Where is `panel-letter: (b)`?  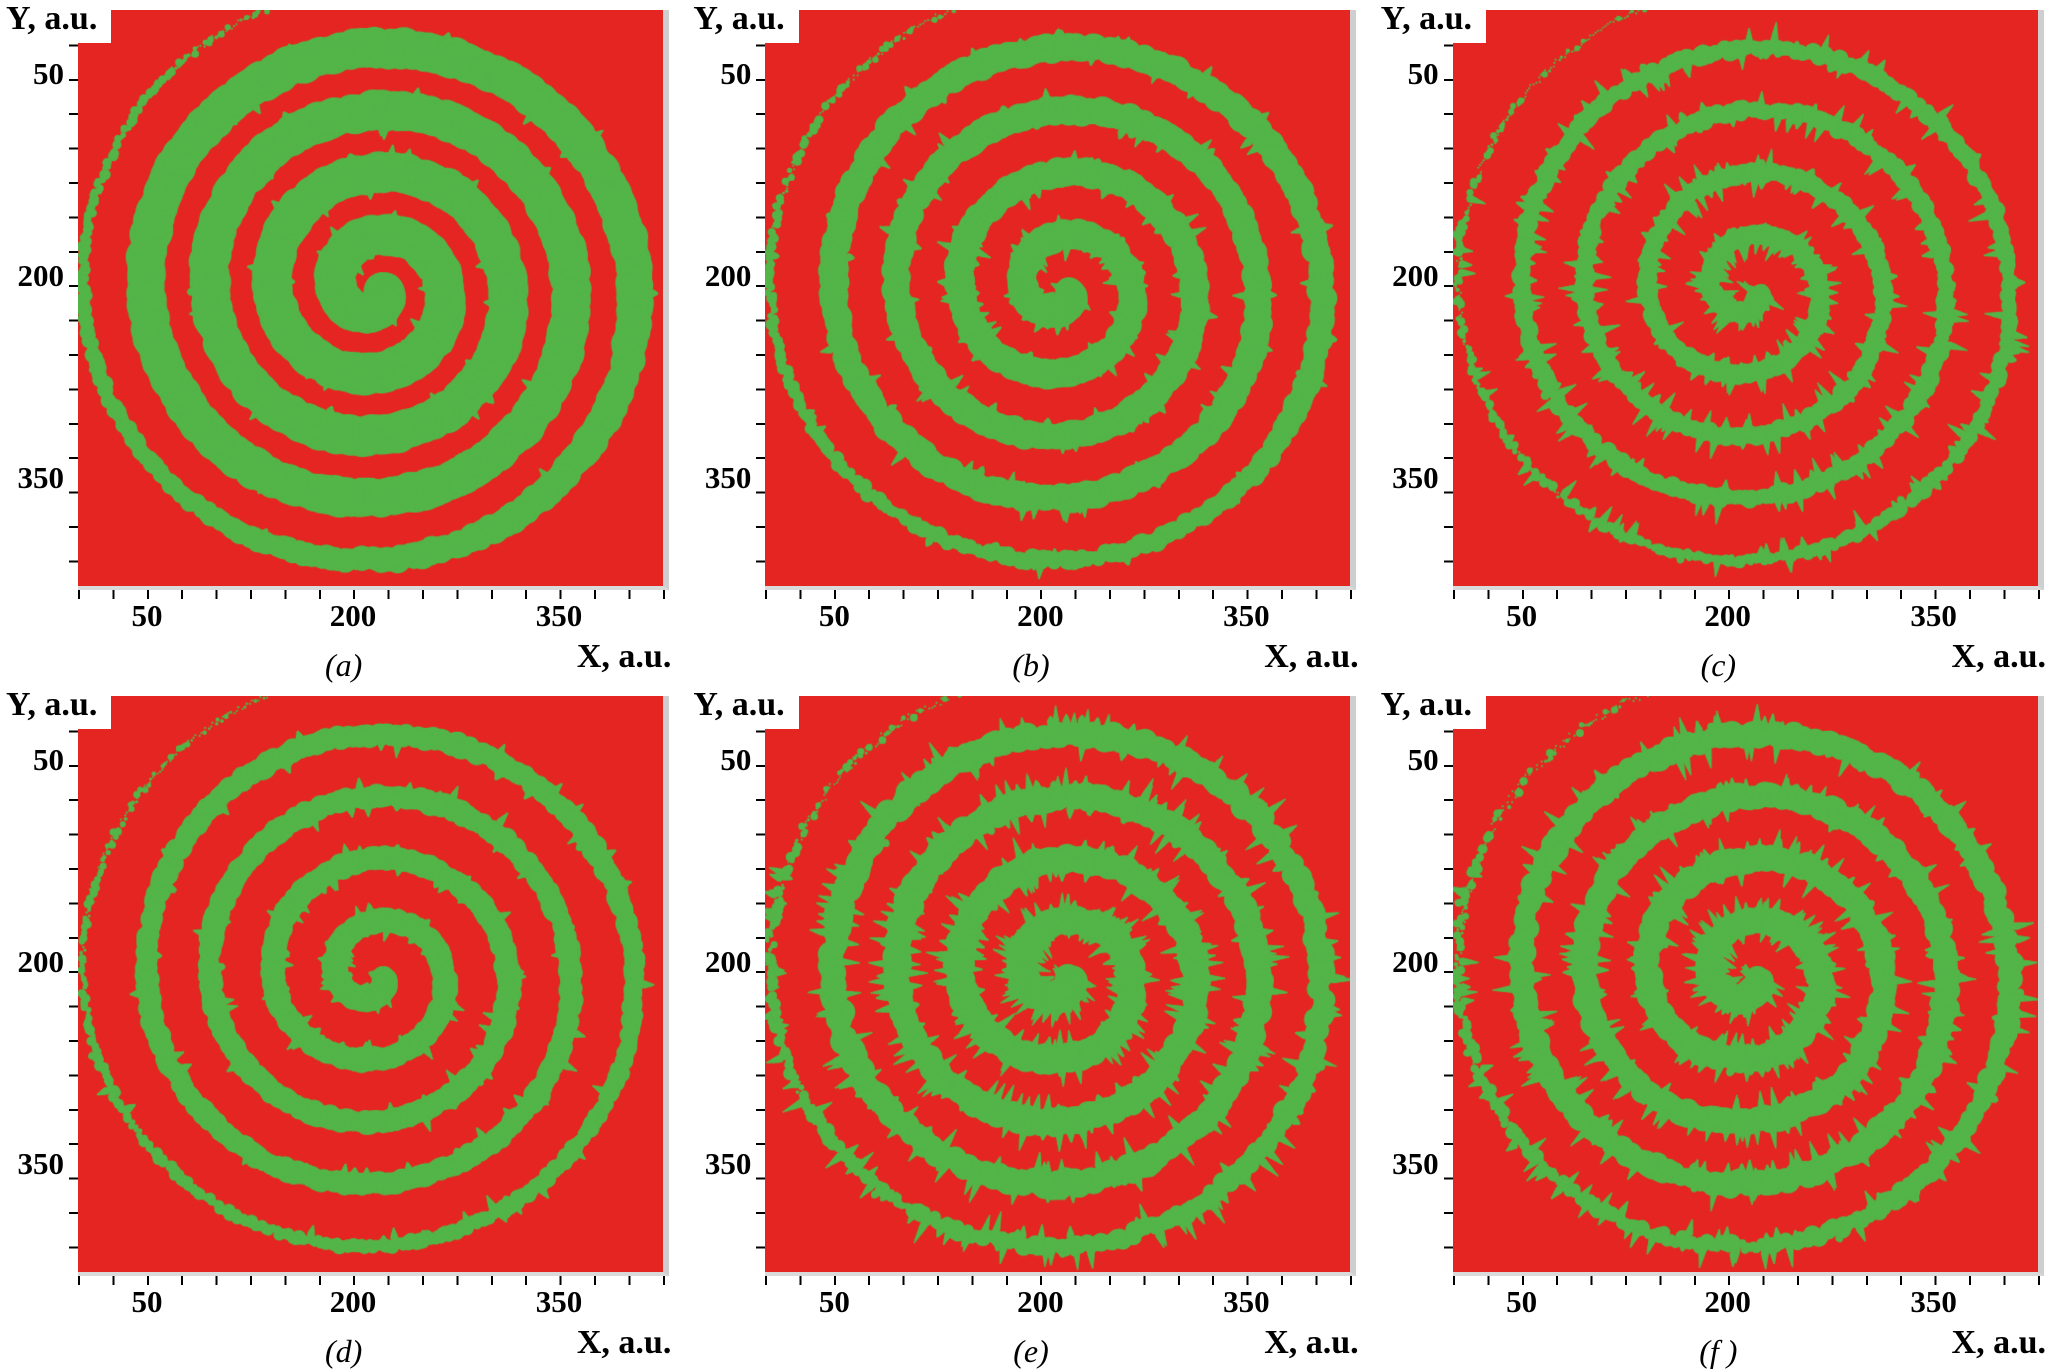 panel-letter: (b) is located at coordinates (1031, 665).